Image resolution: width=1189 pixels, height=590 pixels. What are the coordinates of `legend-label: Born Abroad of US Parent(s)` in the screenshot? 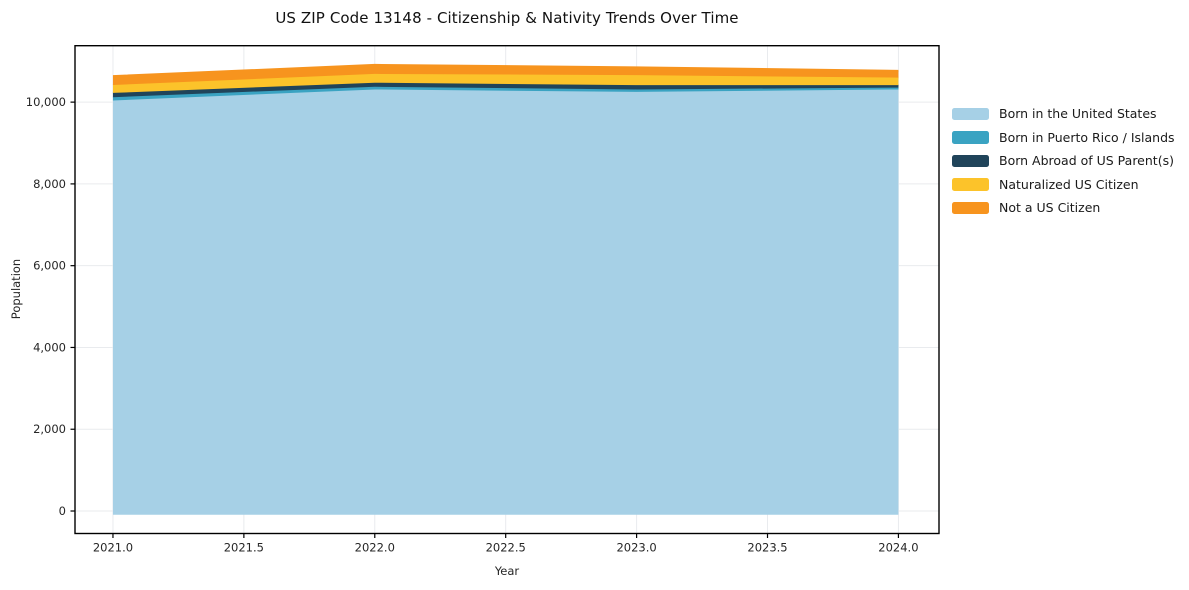 It's located at (1086, 161).